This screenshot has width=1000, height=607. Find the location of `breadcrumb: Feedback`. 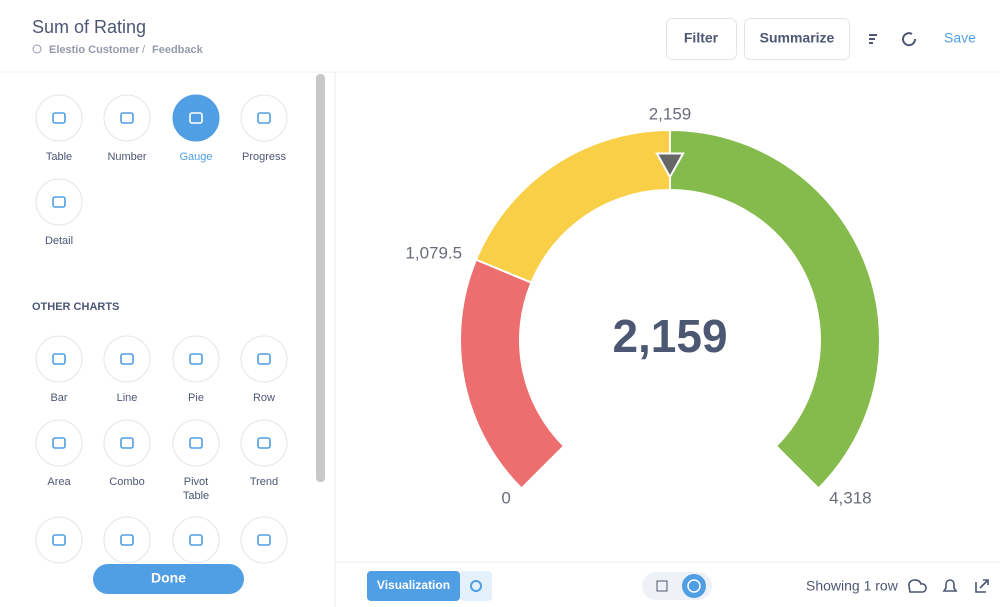

breadcrumb: Feedback is located at coordinates (178, 50).